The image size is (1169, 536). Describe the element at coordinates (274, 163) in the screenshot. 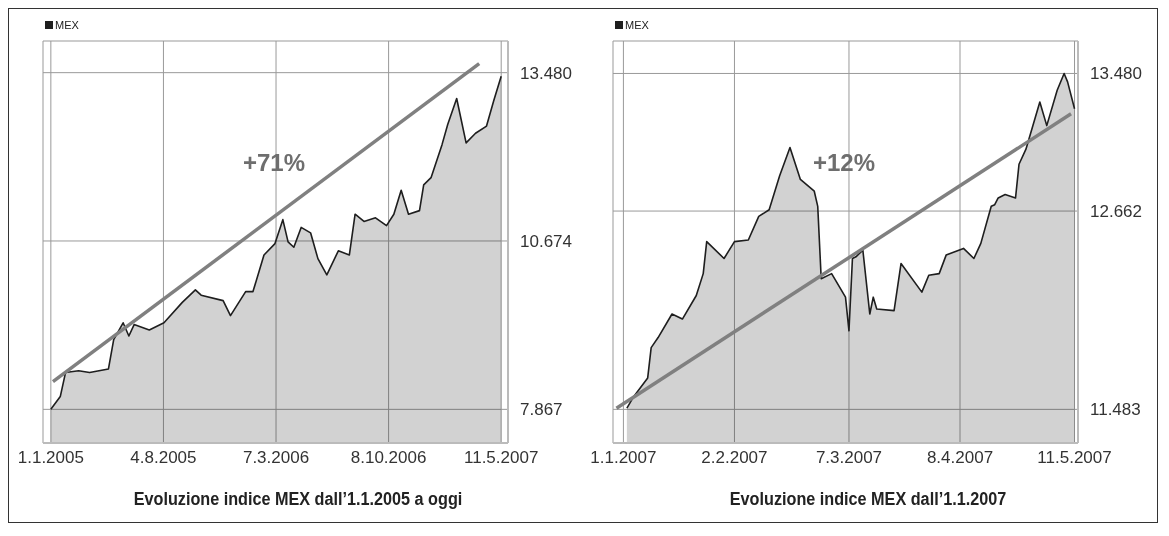

I see `annotation: +71%` at that location.